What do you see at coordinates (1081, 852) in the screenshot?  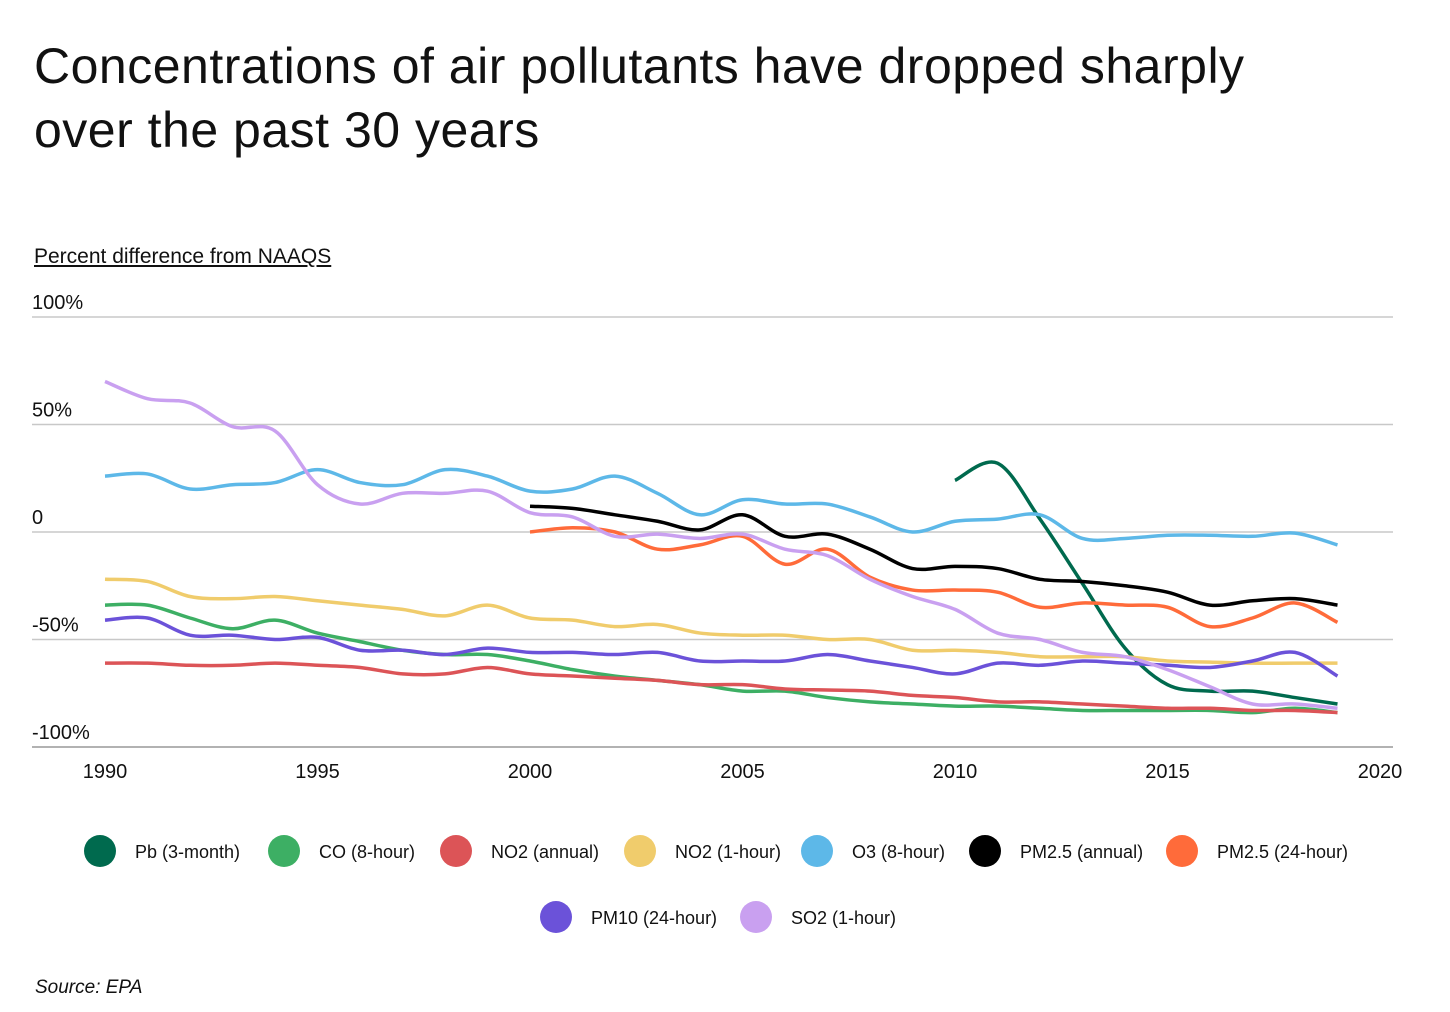 I see `legend-label: PM2.5 (annual)` at bounding box center [1081, 852].